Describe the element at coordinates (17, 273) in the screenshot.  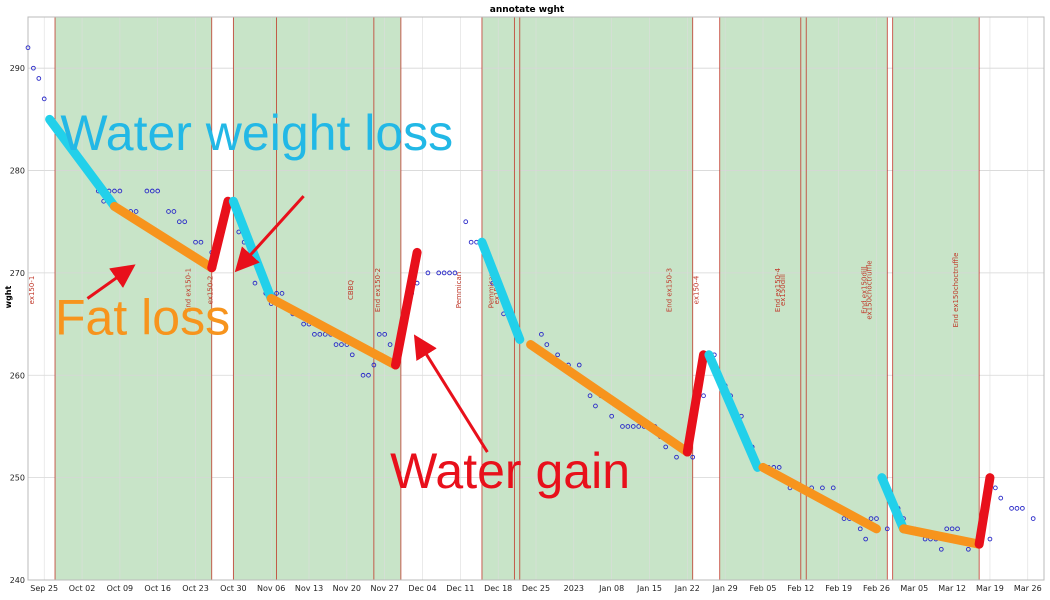
I see `y-tick-label: 270` at that location.